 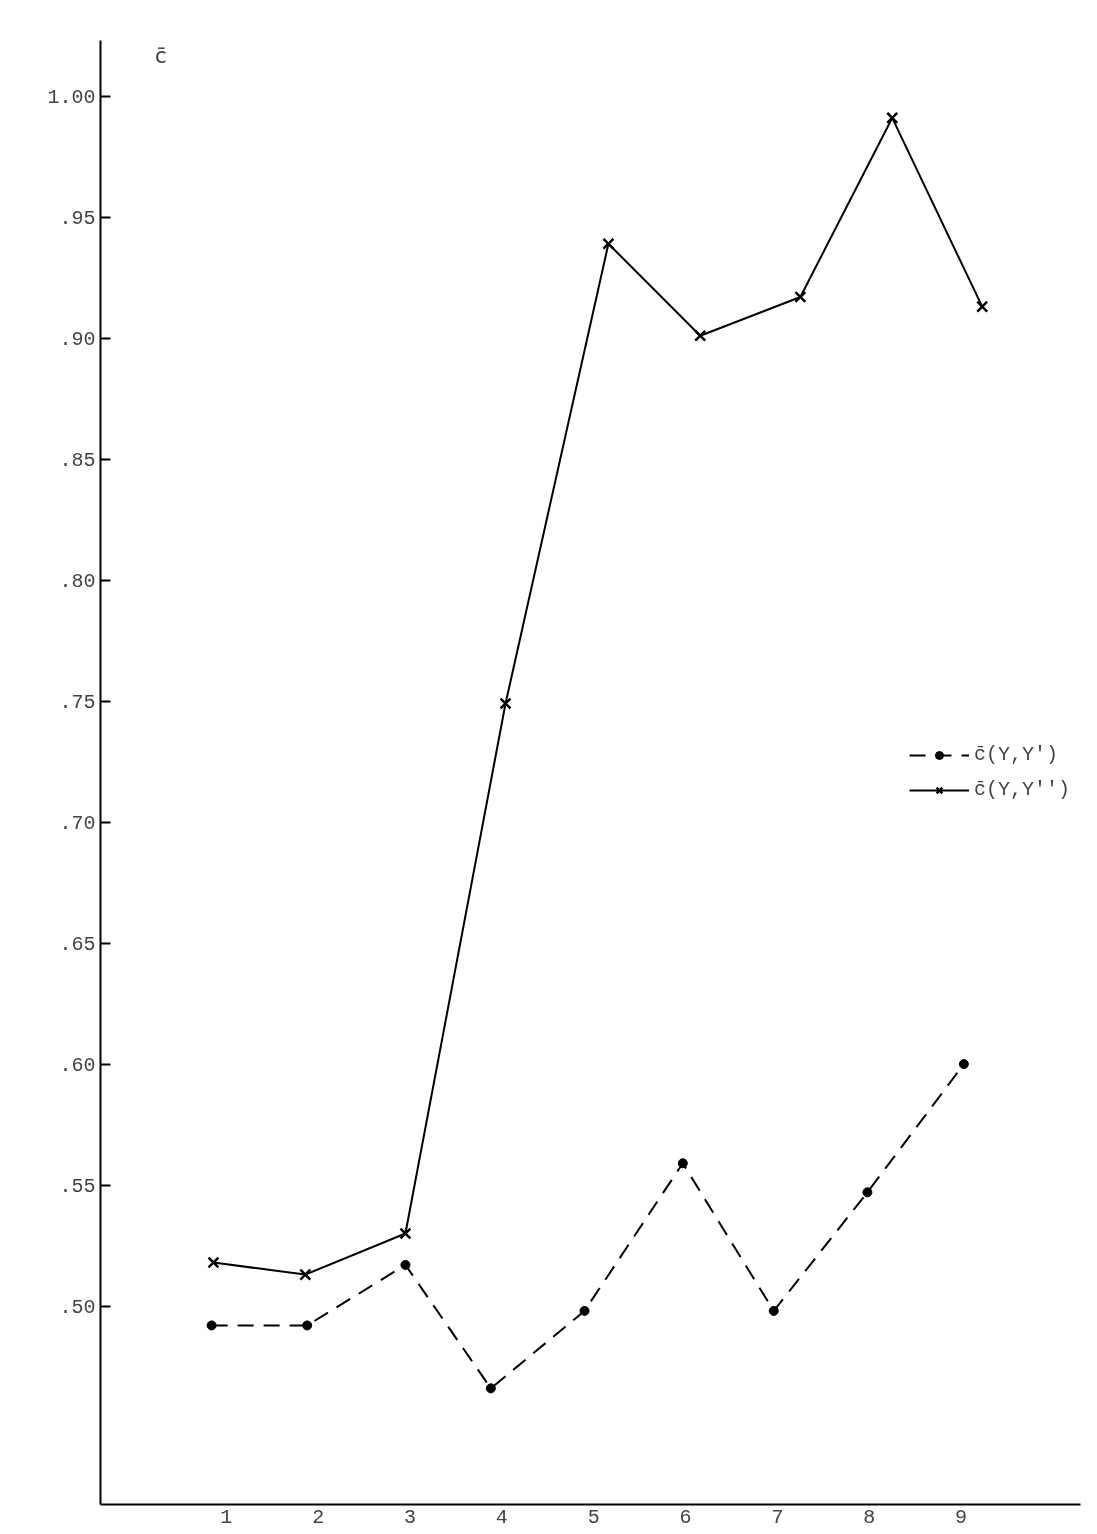 I want to click on legend-label: c̄(Y,Y'), so click(x=1015, y=754).